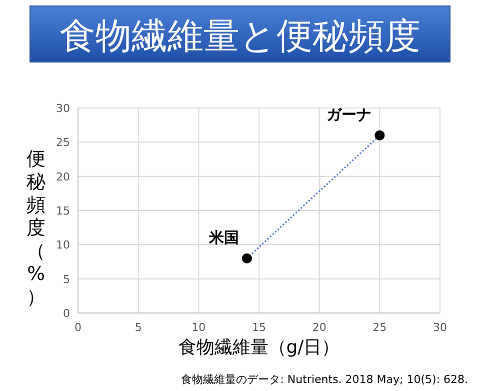 The image size is (480, 391). I want to click on x-axis-title: 食物繊維量（g/日）, so click(259, 347).